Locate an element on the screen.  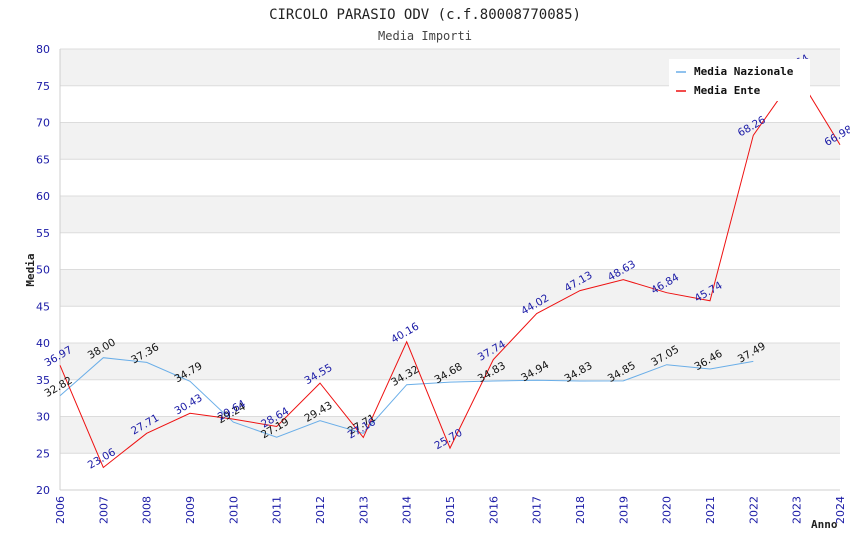
y-tick-label: 75 is located at coordinates (43, 86).